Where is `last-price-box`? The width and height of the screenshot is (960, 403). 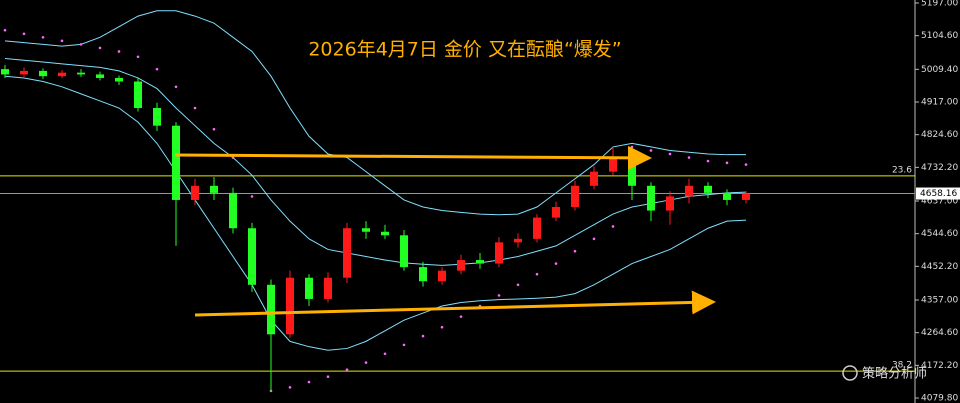
last-price-box is located at coordinates (938, 193).